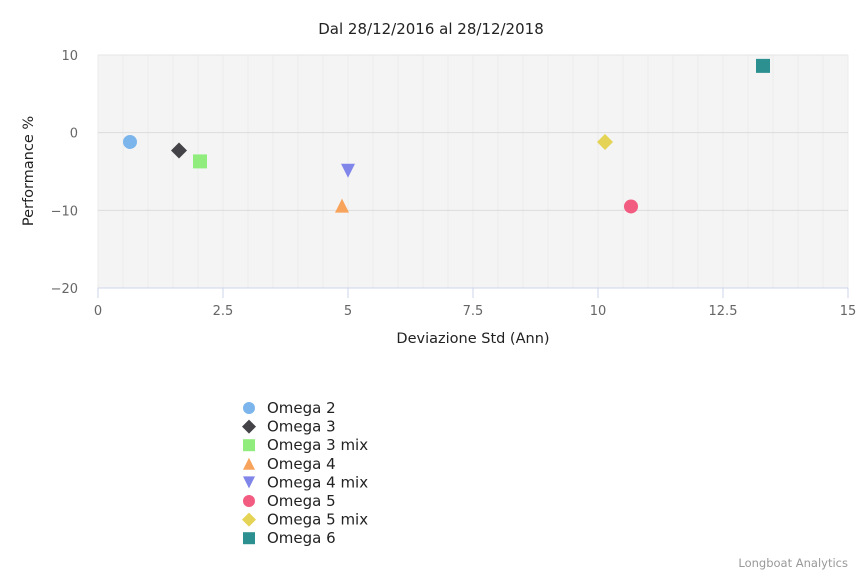  What do you see at coordinates (301, 408) in the screenshot?
I see `legend-label: Omega 2` at bounding box center [301, 408].